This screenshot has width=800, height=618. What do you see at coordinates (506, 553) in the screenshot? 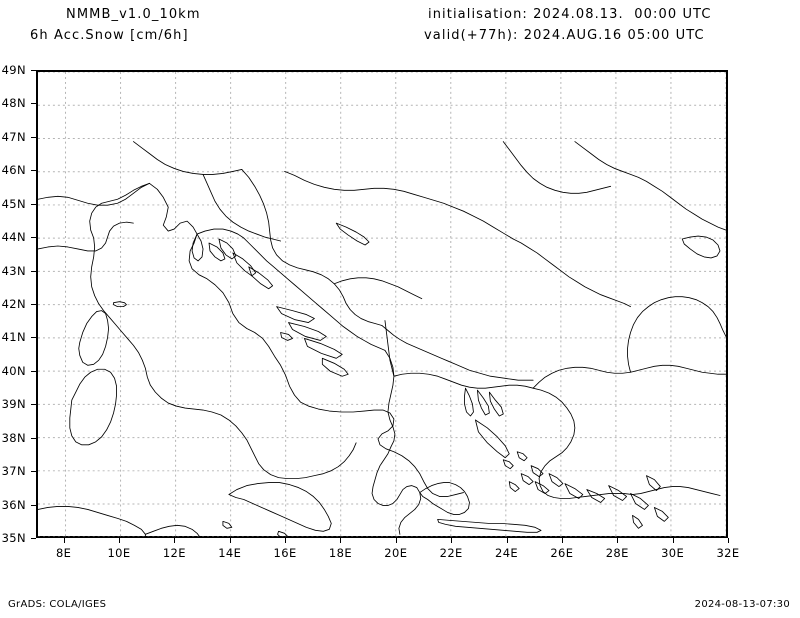
I see `x-axis-label: 24E` at bounding box center [506, 553].